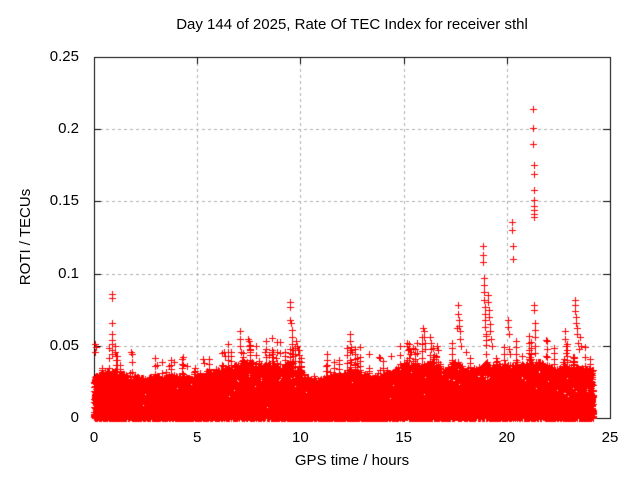  I want to click on x-tick-label: 15, so click(403, 437).